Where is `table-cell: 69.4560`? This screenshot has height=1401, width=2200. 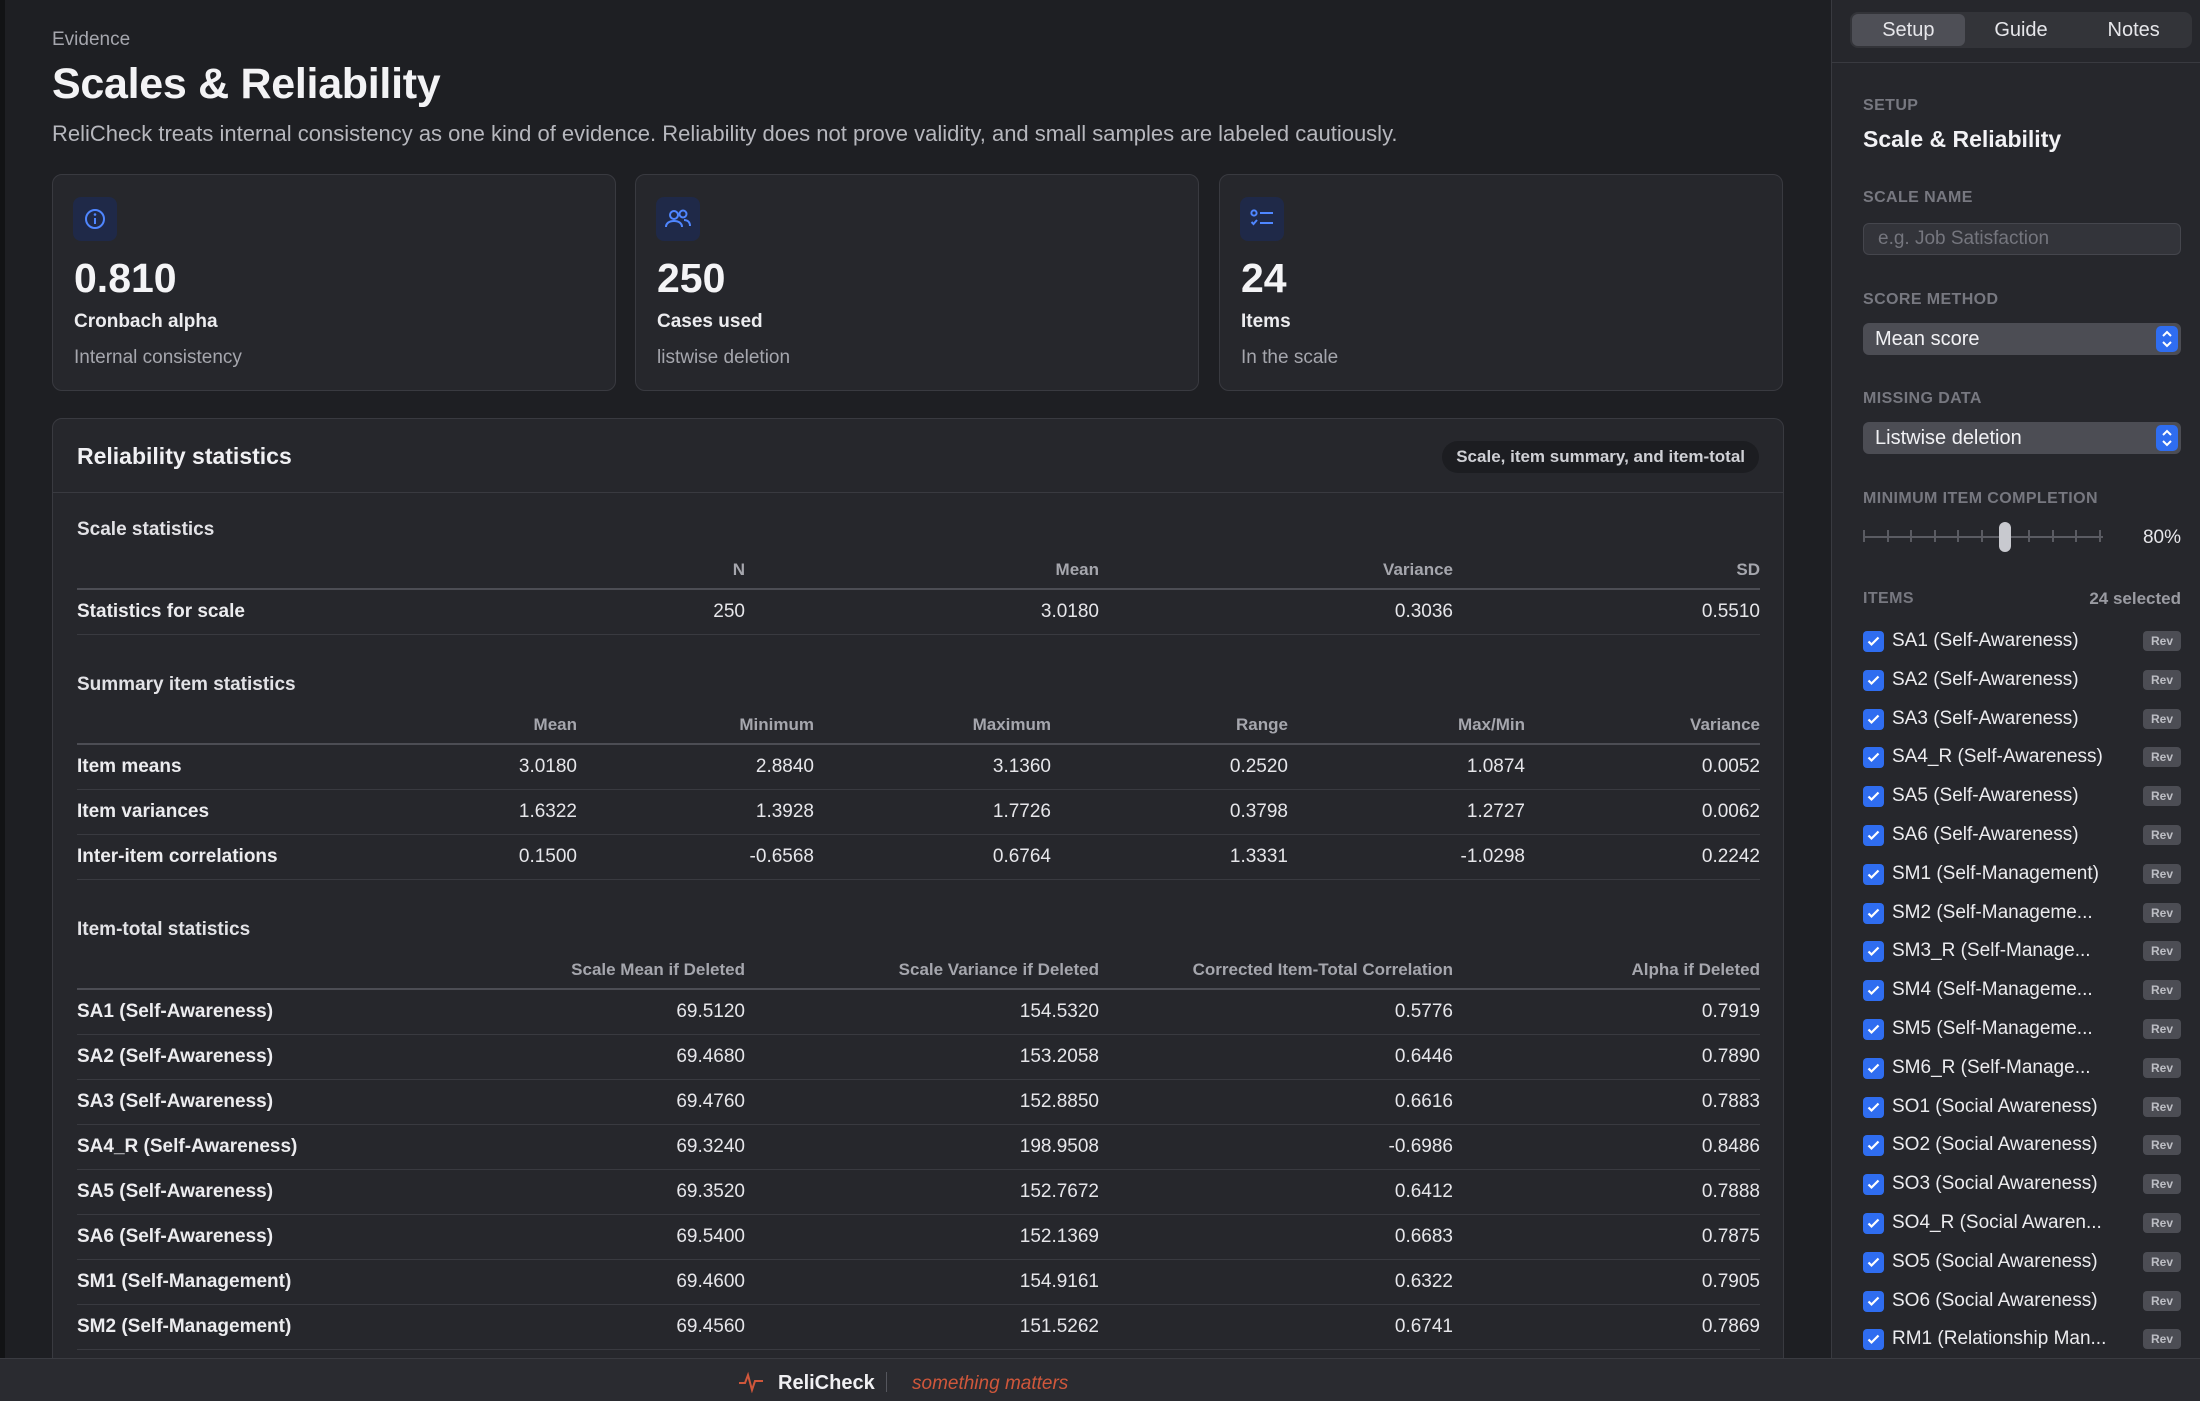
table-cell: 69.4560 is located at coordinates (576, 1327).